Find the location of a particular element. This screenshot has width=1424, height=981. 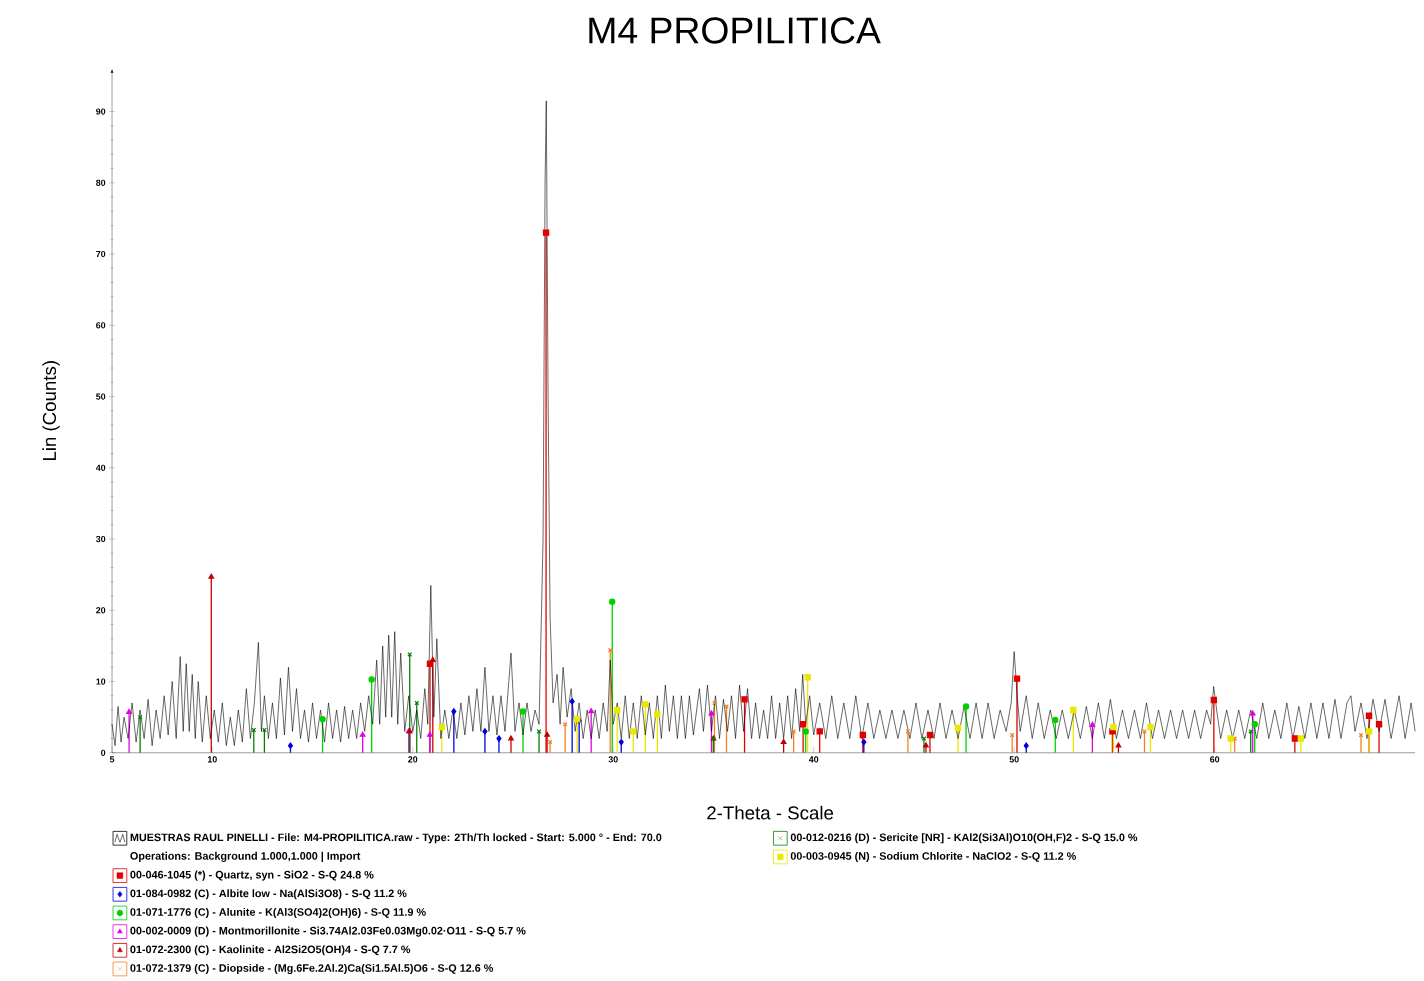

y-axis-title: Lin (Counts) is located at coordinates (51, 411).